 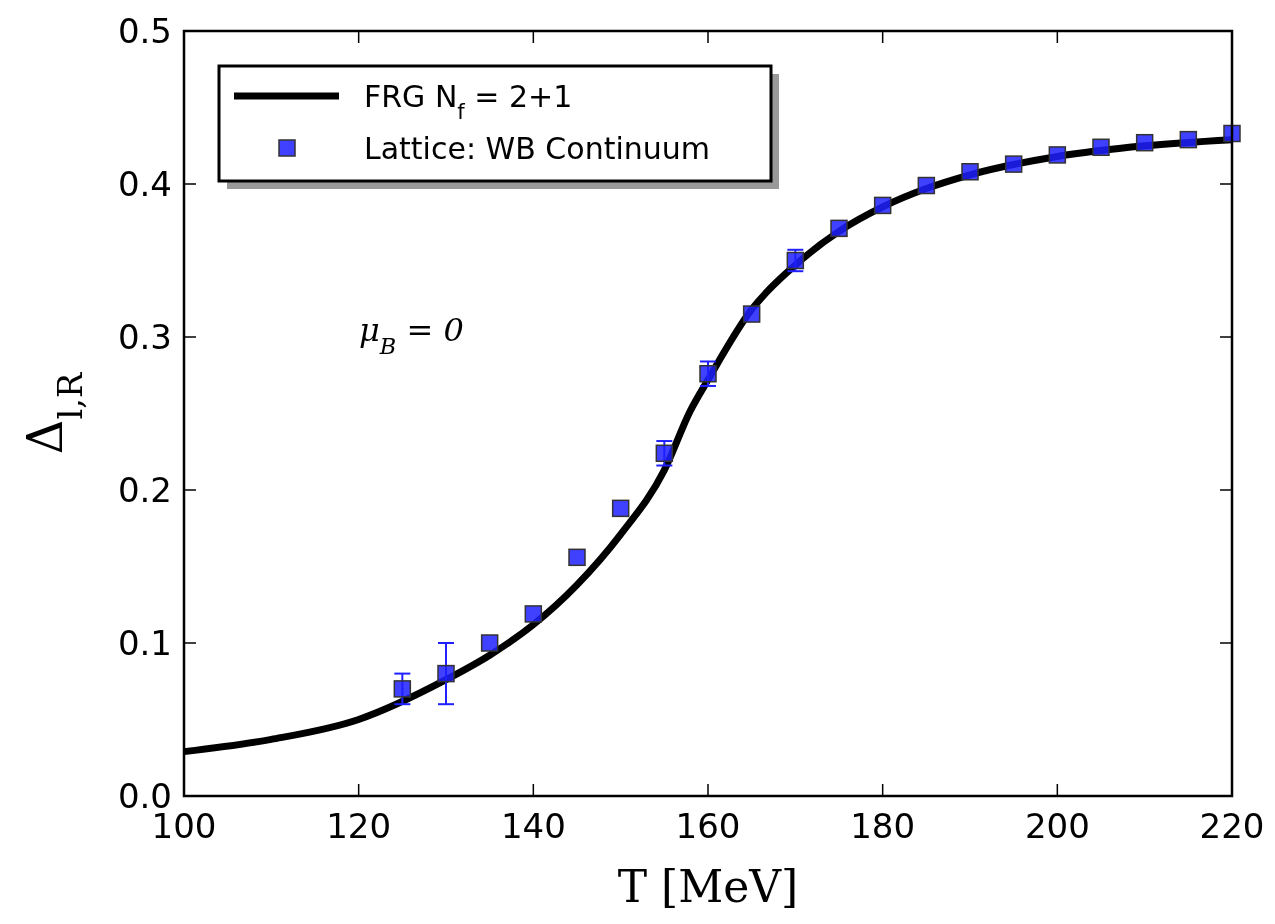 I want to click on x-tick-label: 160, so click(x=708, y=826).